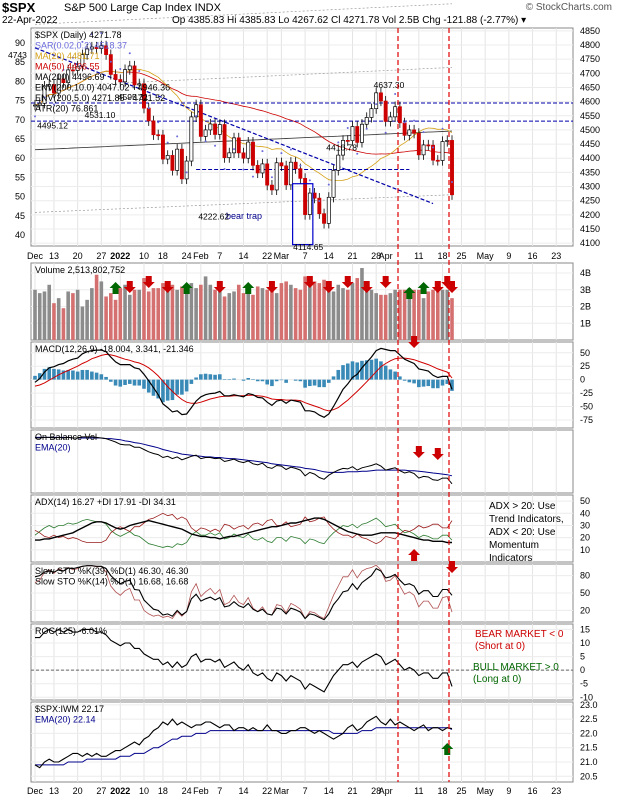 The image size is (620, 800). I want to click on ratio-line, so click(243, 742).